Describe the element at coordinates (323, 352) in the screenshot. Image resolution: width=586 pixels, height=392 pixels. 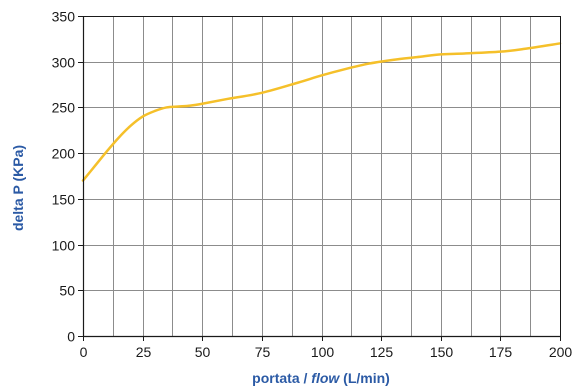
I see `x-tick-label: 100` at that location.